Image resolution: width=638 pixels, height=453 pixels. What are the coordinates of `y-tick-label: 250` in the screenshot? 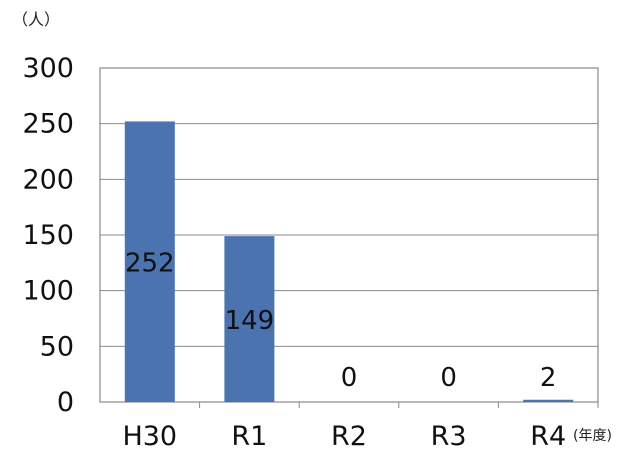 It's located at (48, 124).